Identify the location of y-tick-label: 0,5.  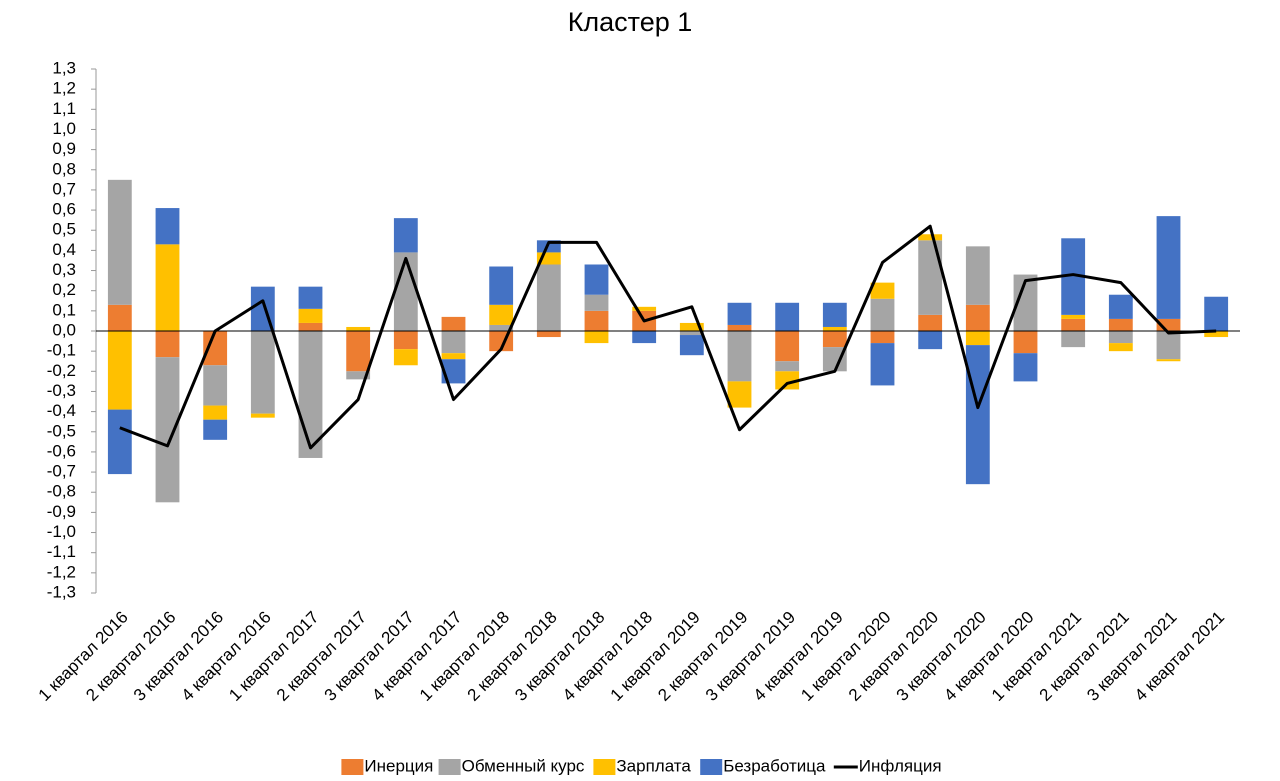
(64, 229).